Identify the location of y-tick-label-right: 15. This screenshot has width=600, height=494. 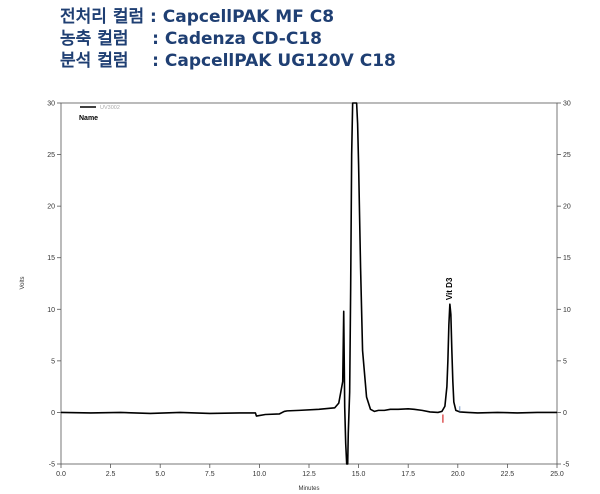
(567, 258).